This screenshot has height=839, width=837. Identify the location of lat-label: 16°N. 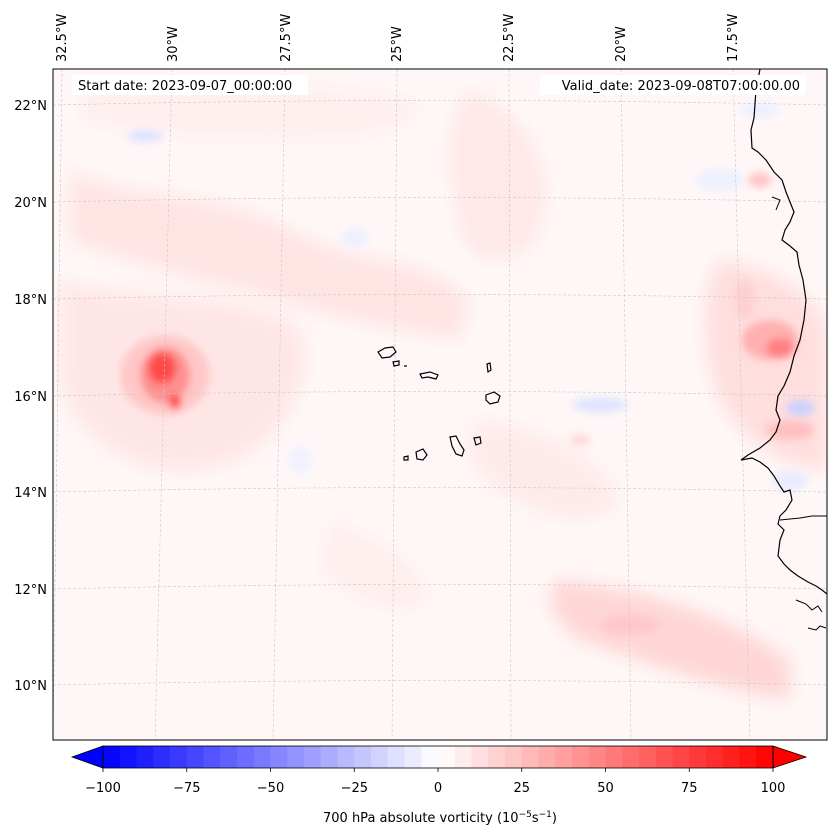
(30, 397).